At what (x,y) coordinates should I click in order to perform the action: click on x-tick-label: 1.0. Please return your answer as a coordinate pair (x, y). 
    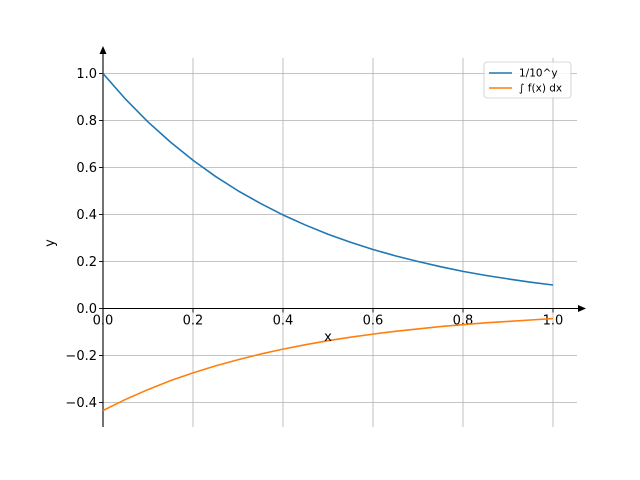
    Looking at the image, I should click on (553, 321).